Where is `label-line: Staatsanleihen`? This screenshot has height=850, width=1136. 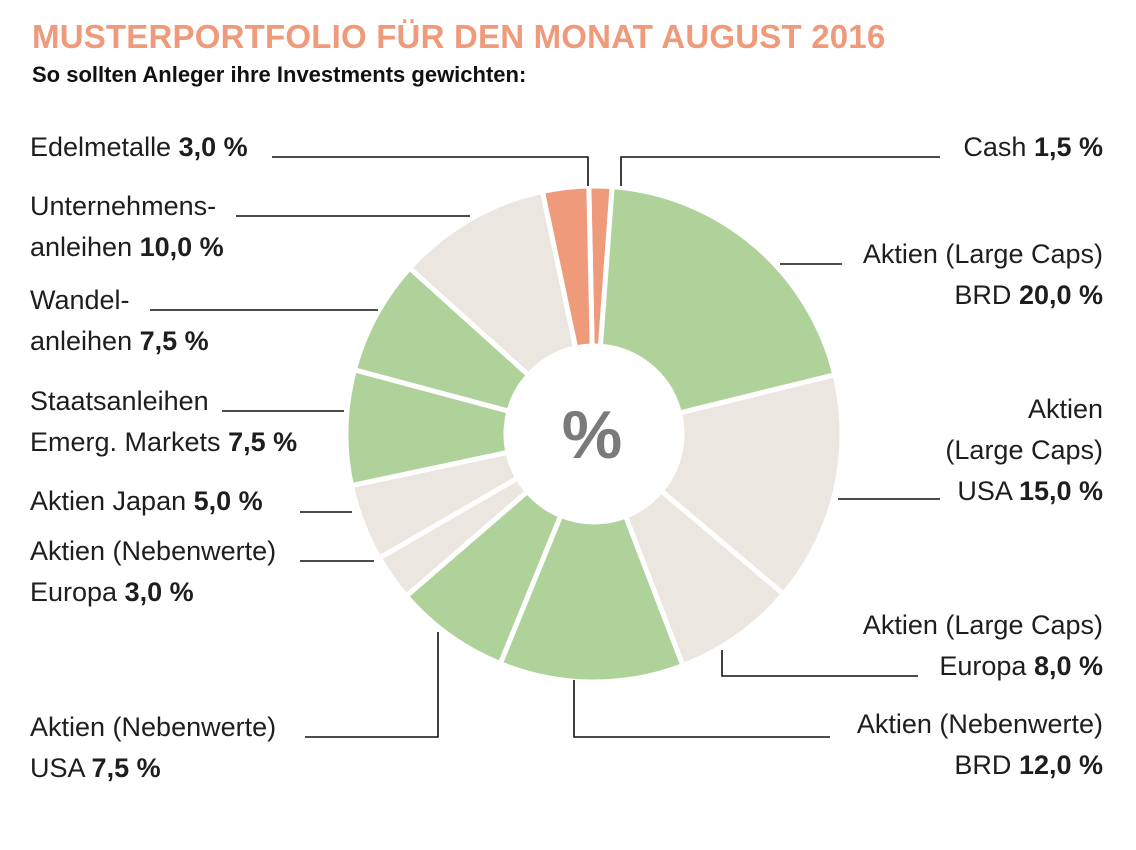 label-line: Staatsanleihen is located at coordinates (163, 401).